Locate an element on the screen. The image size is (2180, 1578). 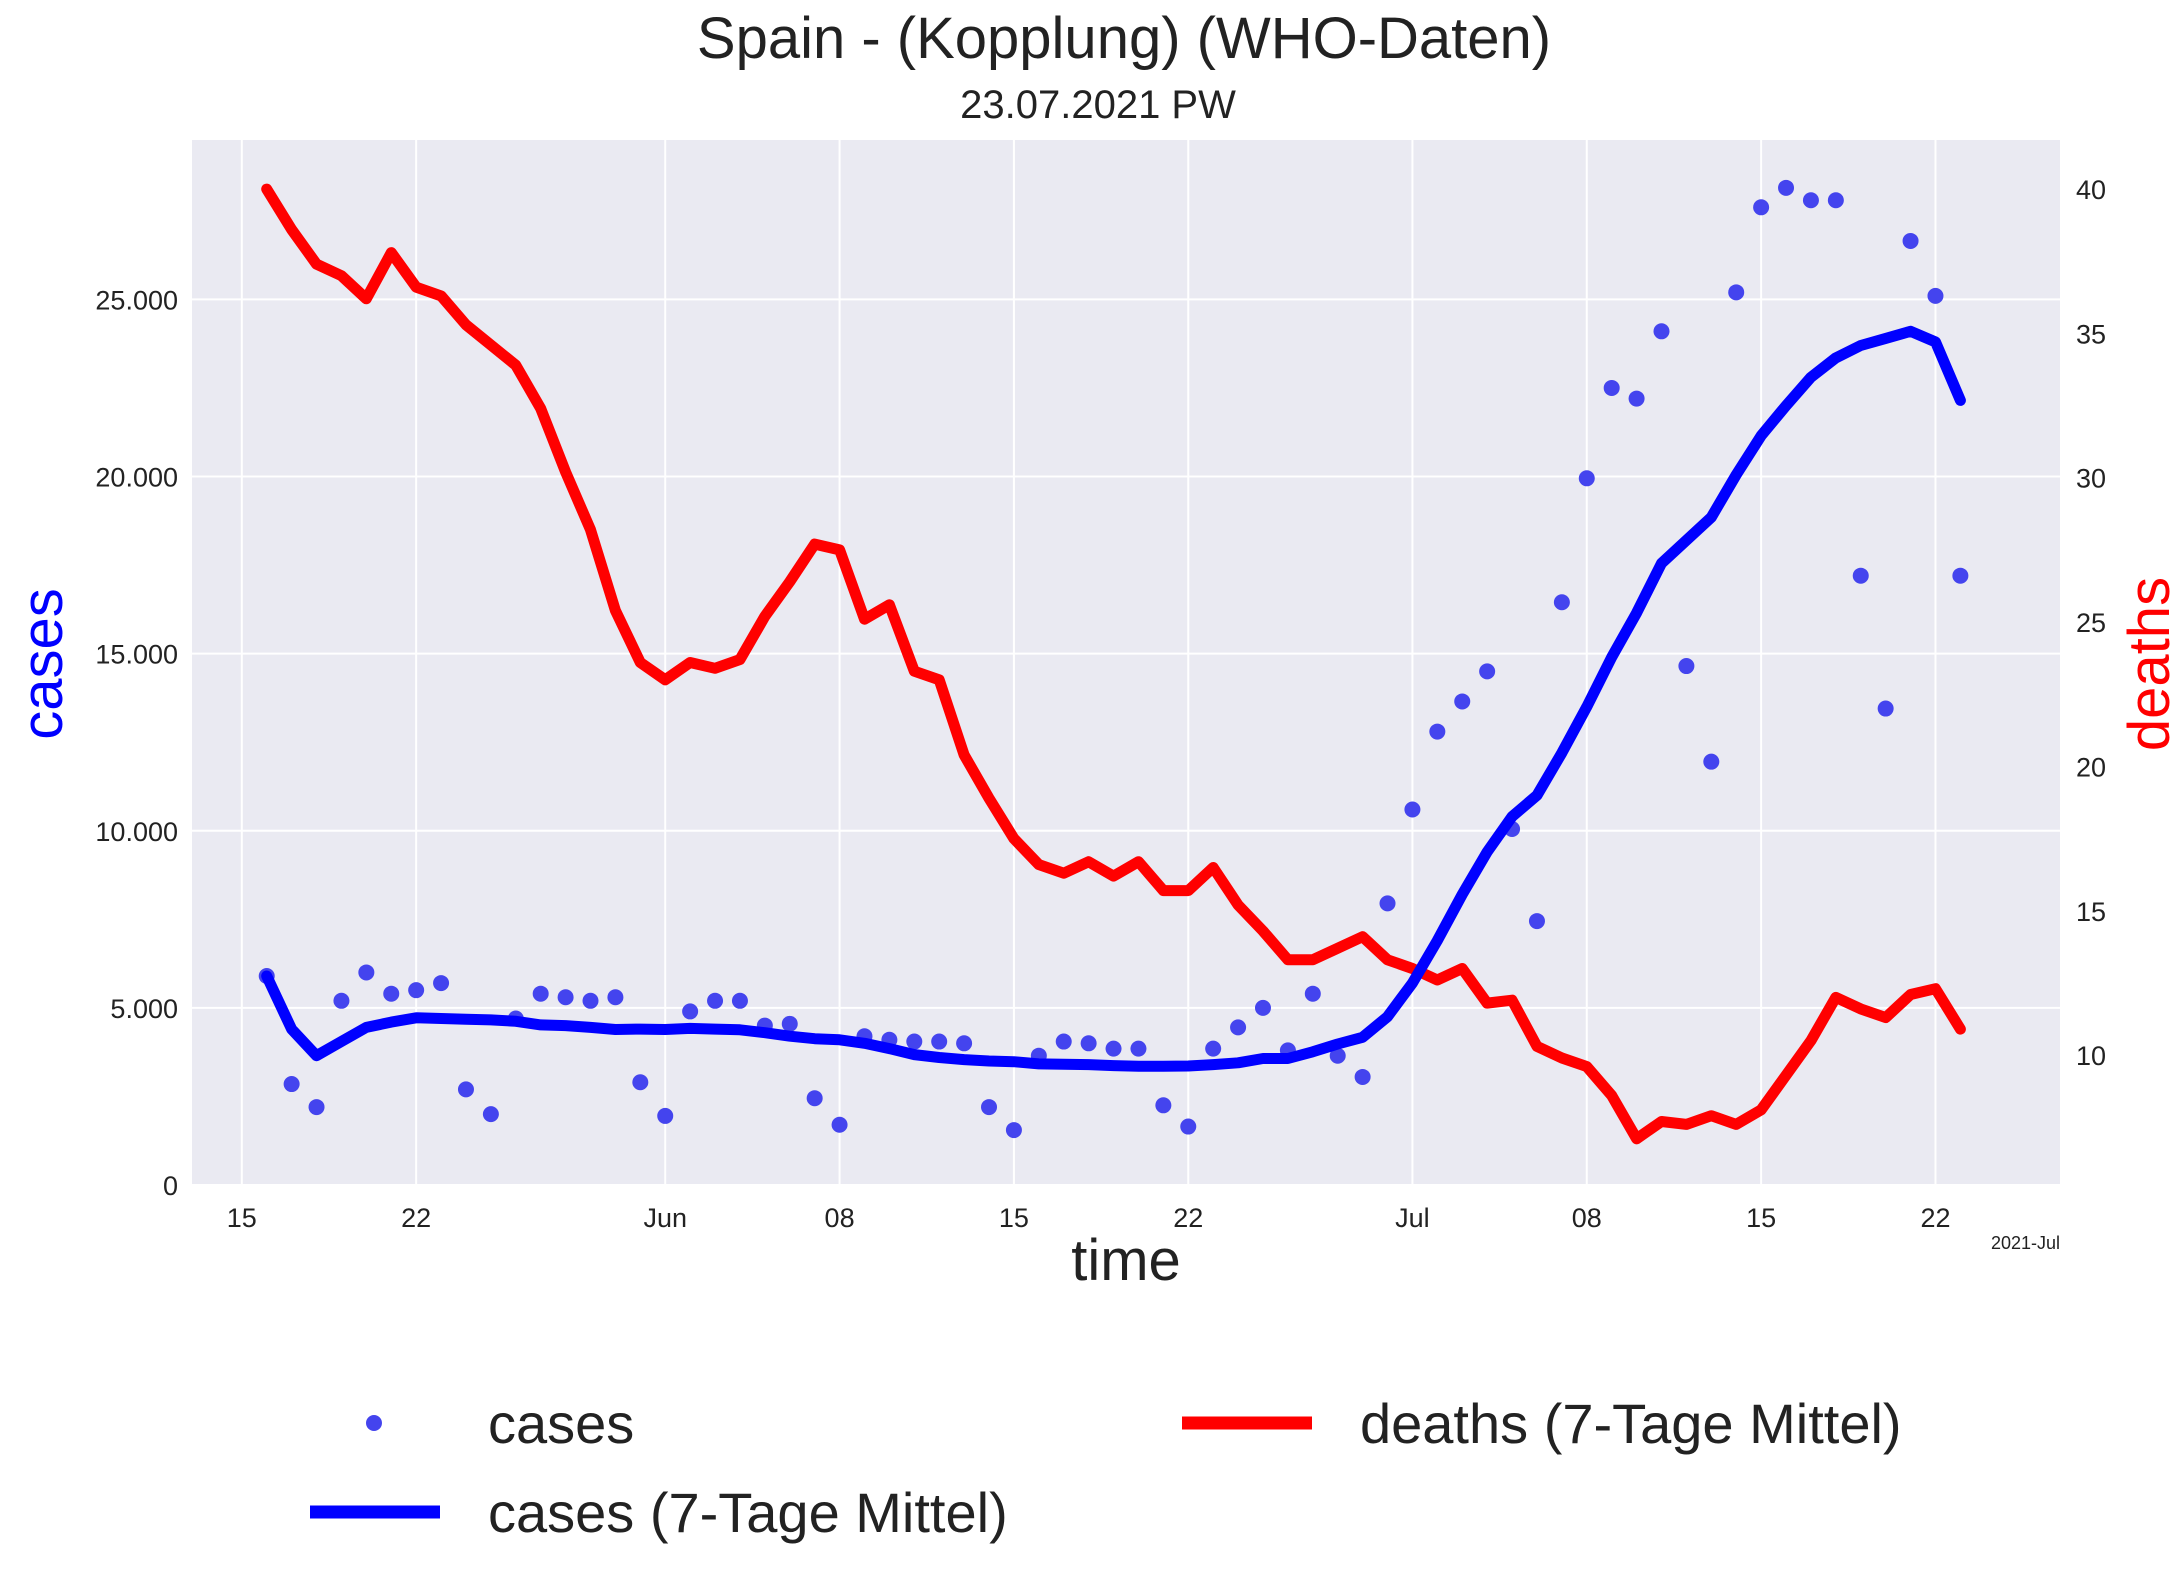
y-right-tick-label: 20 is located at coordinates (2091, 767).